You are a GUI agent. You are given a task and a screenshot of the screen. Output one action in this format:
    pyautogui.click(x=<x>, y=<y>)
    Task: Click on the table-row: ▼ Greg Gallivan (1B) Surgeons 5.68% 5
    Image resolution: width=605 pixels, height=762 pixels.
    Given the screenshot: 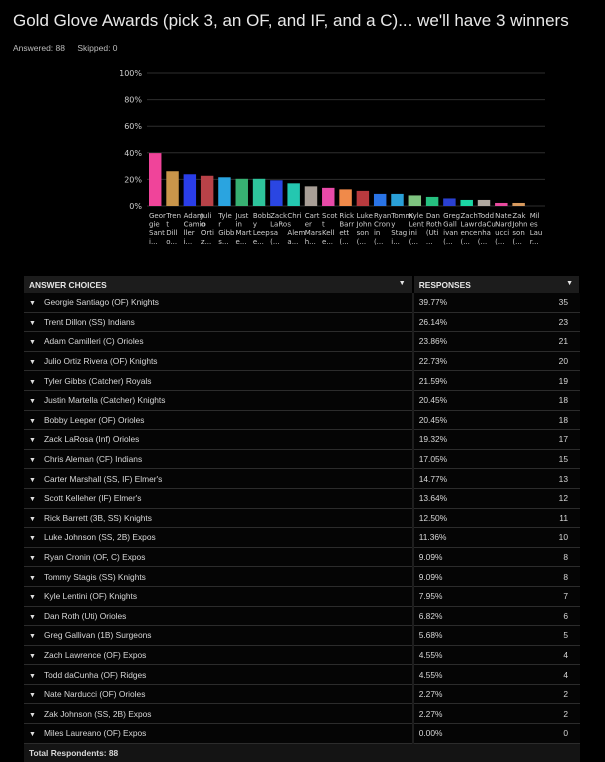 What is the action you would take?
    pyautogui.click(x=302, y=635)
    